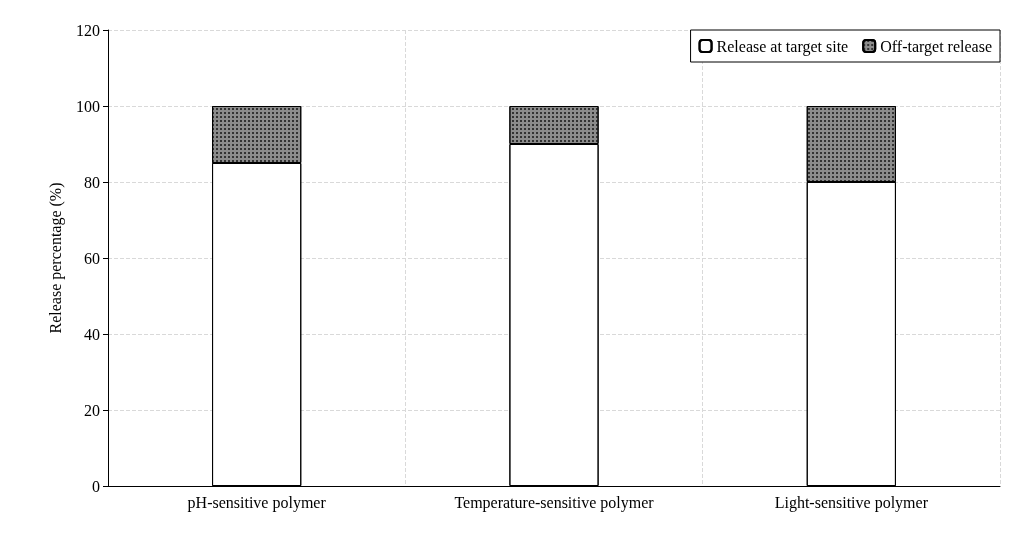  Describe the element at coordinates (257, 502) in the screenshot. I see `x-tick-label: pH-sensitive polymer` at that location.